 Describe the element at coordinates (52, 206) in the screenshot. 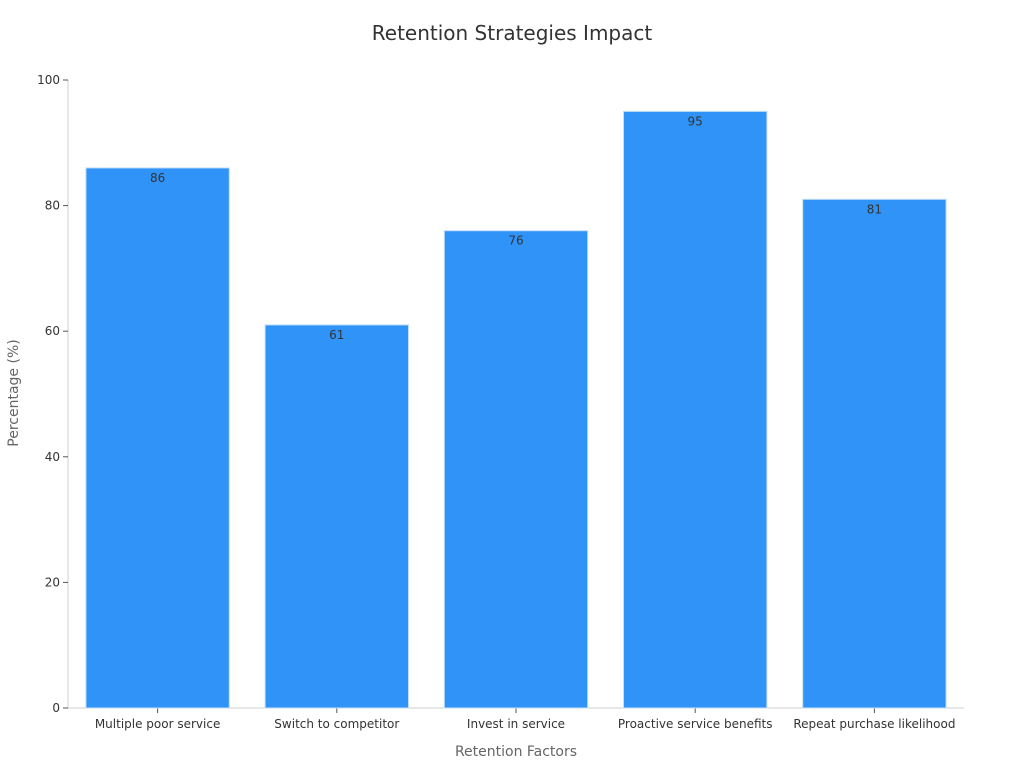

I see `y-tick-label: 80` at that location.